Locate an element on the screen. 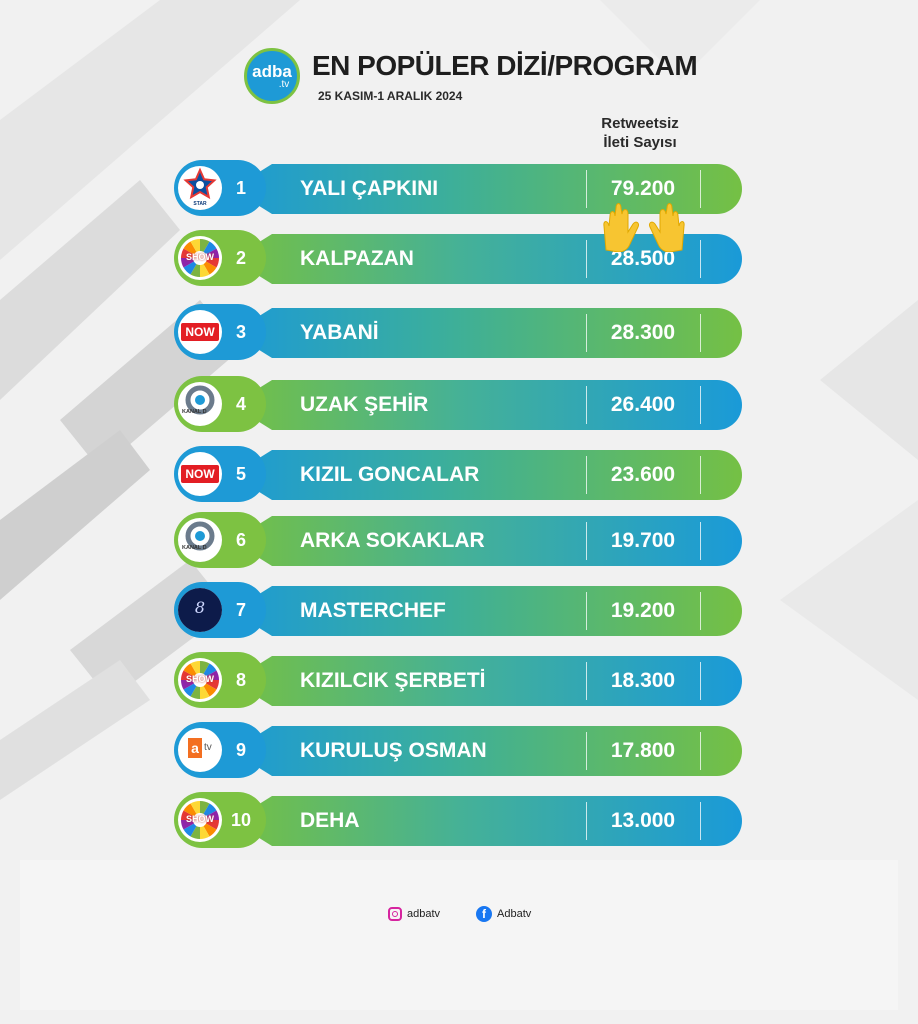 The image size is (918, 1024). table-row: KIZILCIK ŞERBETİ 18.300 SHOW 8 is located at coordinates (458, 680).